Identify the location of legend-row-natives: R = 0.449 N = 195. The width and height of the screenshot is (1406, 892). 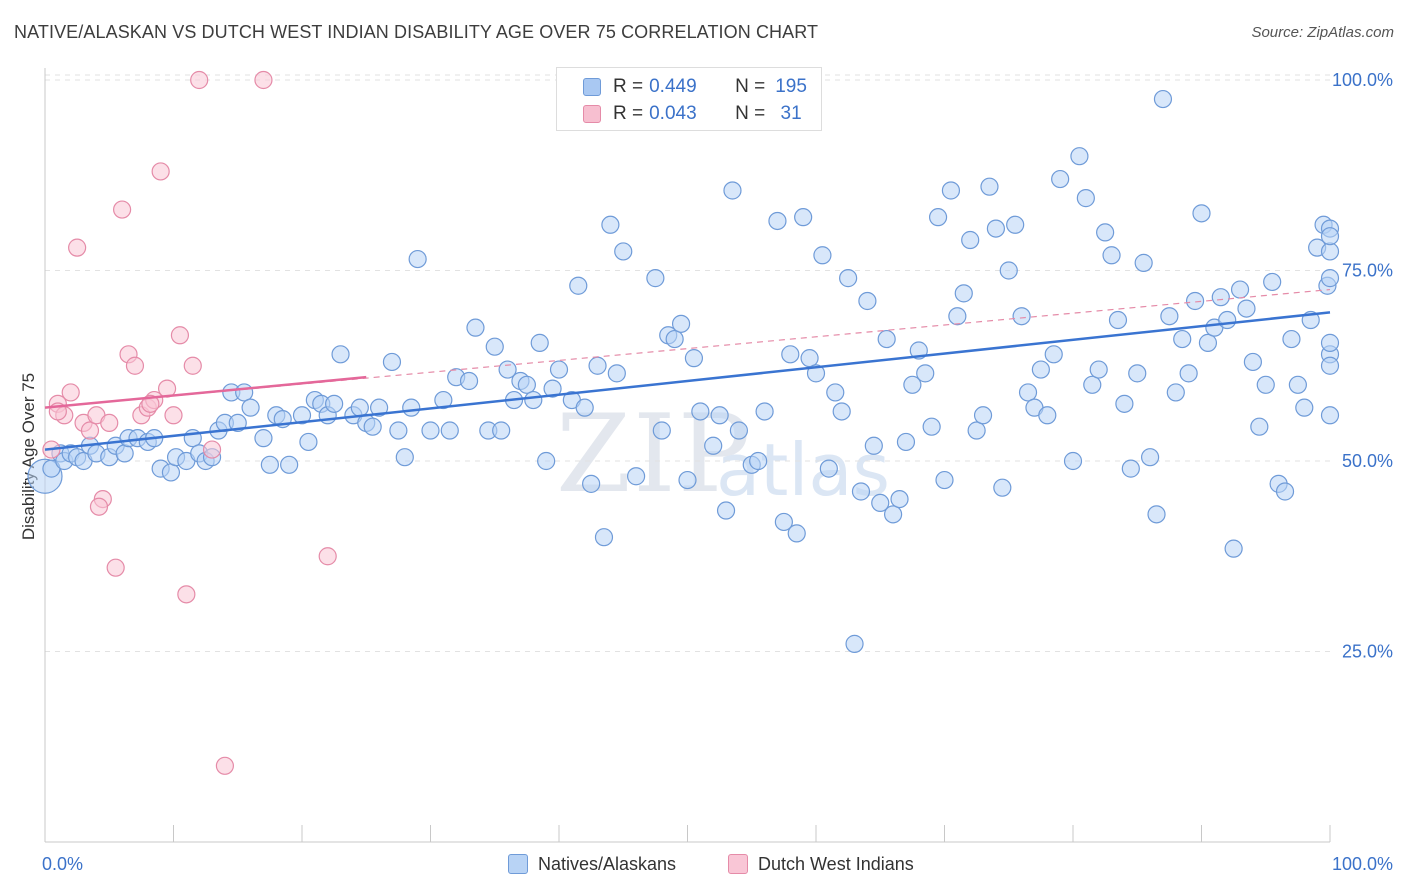
(695, 87).